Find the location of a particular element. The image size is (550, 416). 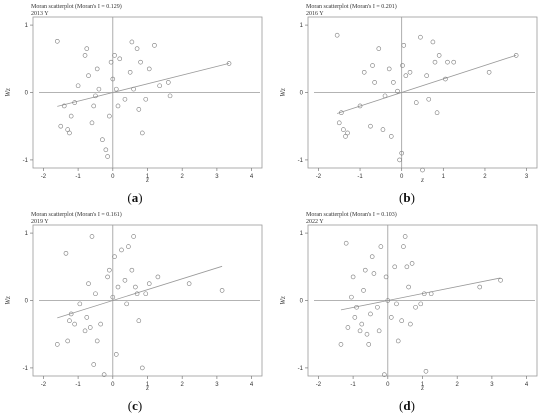

x-tick-label: 4 is located at coordinates (252, 177).